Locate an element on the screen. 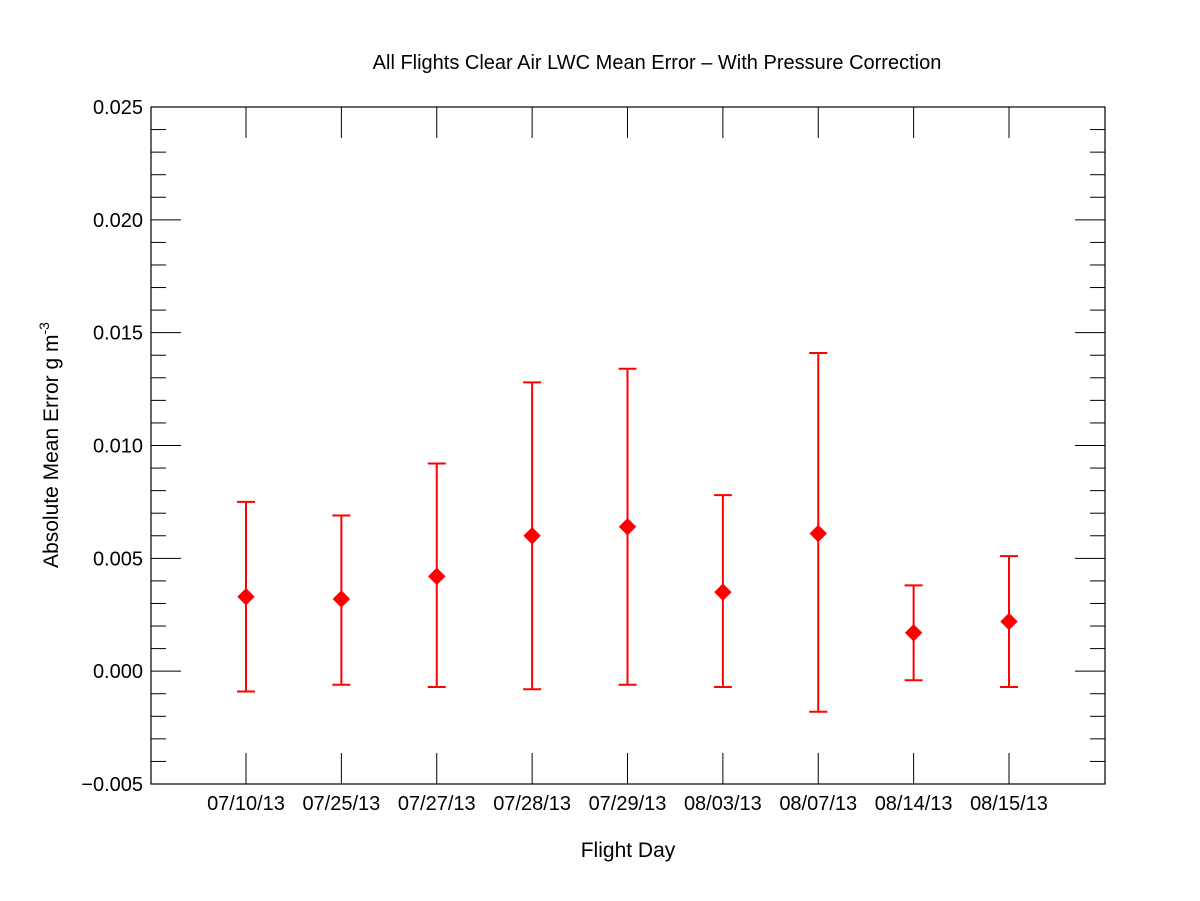 The width and height of the screenshot is (1200, 901). y-tick-label: 0.025 is located at coordinates (118, 108).